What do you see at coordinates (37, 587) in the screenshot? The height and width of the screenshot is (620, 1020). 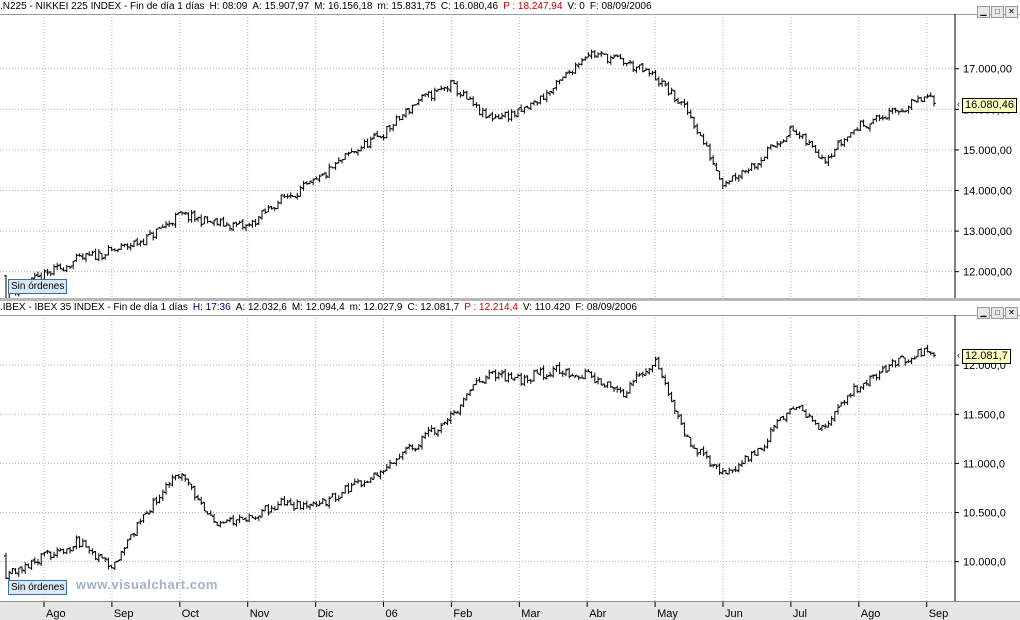 I see `ibex-orders-badge: Sin órdenes` at bounding box center [37, 587].